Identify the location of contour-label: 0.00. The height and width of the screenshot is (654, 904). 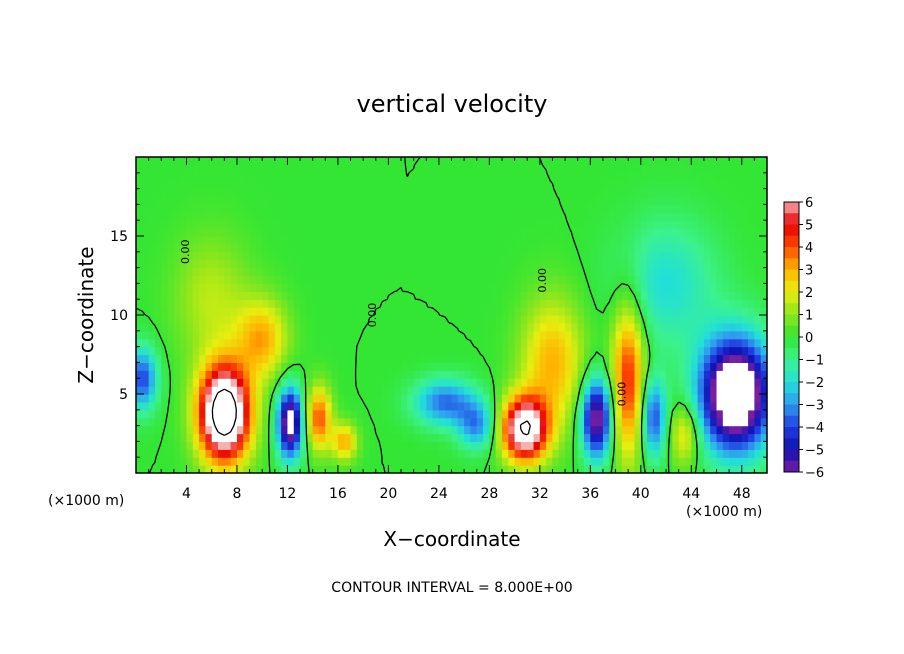
(185, 252).